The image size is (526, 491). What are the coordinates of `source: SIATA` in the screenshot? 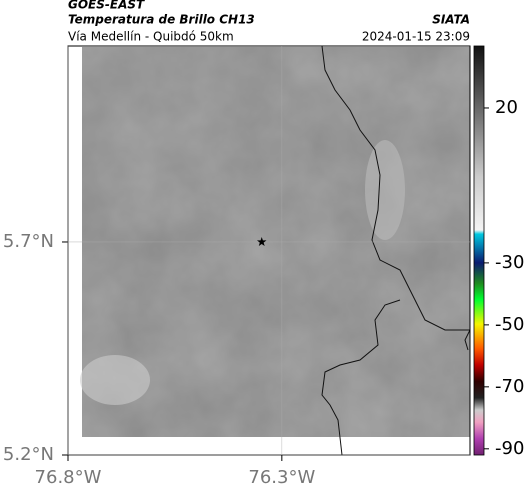 It's located at (451, 20).